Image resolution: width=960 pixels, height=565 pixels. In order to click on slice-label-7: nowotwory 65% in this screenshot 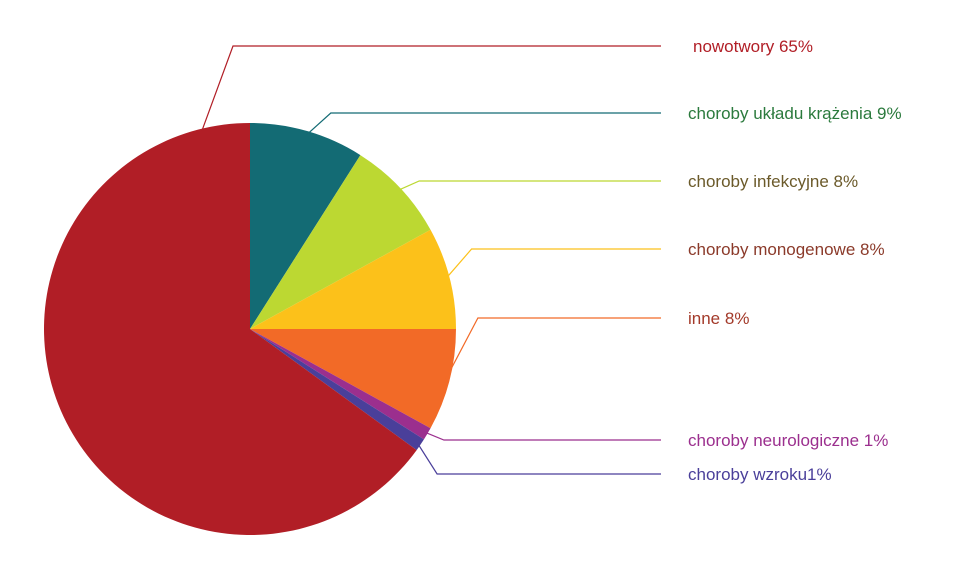, I will do `click(753, 46)`.